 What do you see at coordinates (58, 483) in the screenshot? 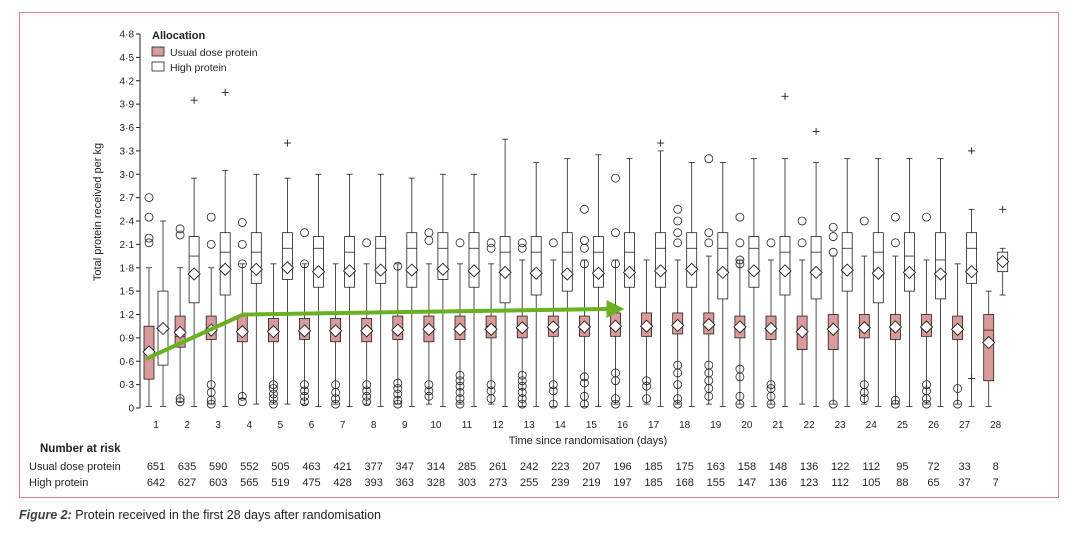
I see `risk-row-label-high: High protein` at bounding box center [58, 483].